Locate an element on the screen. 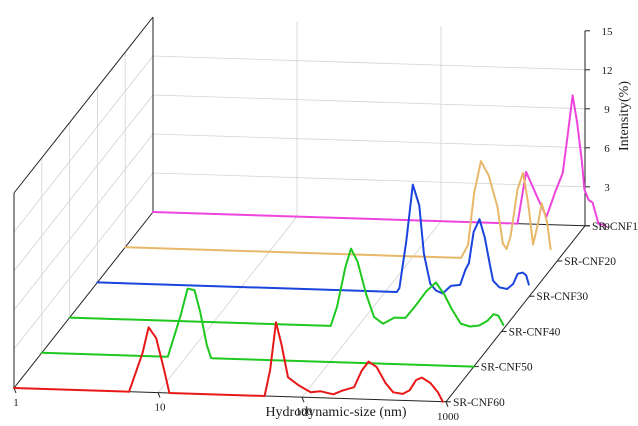 The image size is (638, 426). x-tick-label: 1 is located at coordinates (16, 403).